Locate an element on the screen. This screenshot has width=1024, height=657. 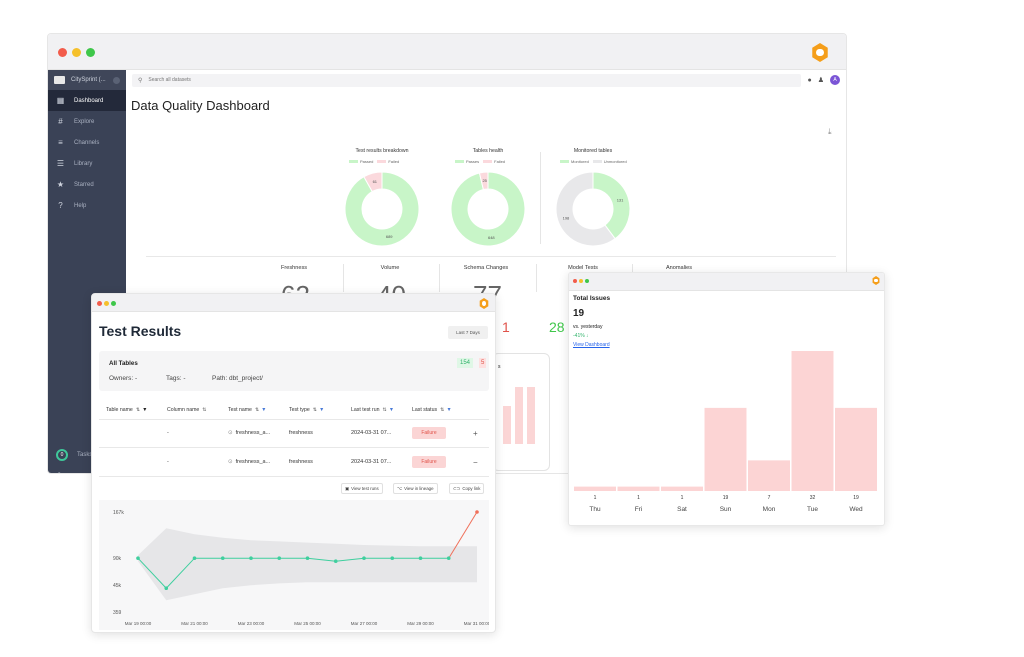
sidebar-item-dashboard: ▦ Dashboard is located at coordinates (87, 100).